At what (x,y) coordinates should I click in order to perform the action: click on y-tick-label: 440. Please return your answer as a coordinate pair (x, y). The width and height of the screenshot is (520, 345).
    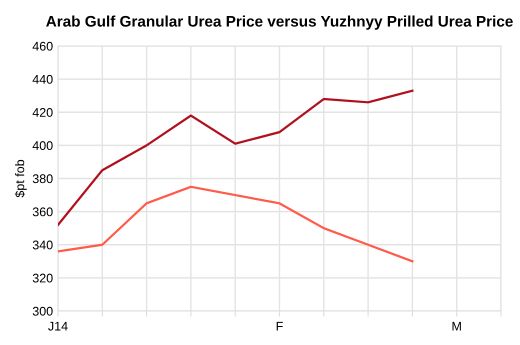
    Looking at the image, I should click on (42, 79).